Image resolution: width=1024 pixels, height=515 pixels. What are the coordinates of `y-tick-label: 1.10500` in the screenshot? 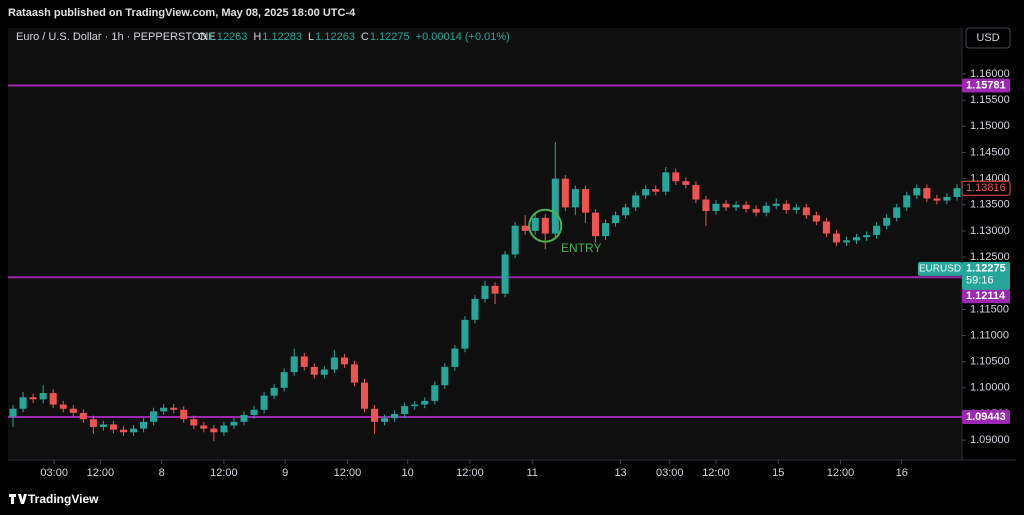 It's located at (990, 362).